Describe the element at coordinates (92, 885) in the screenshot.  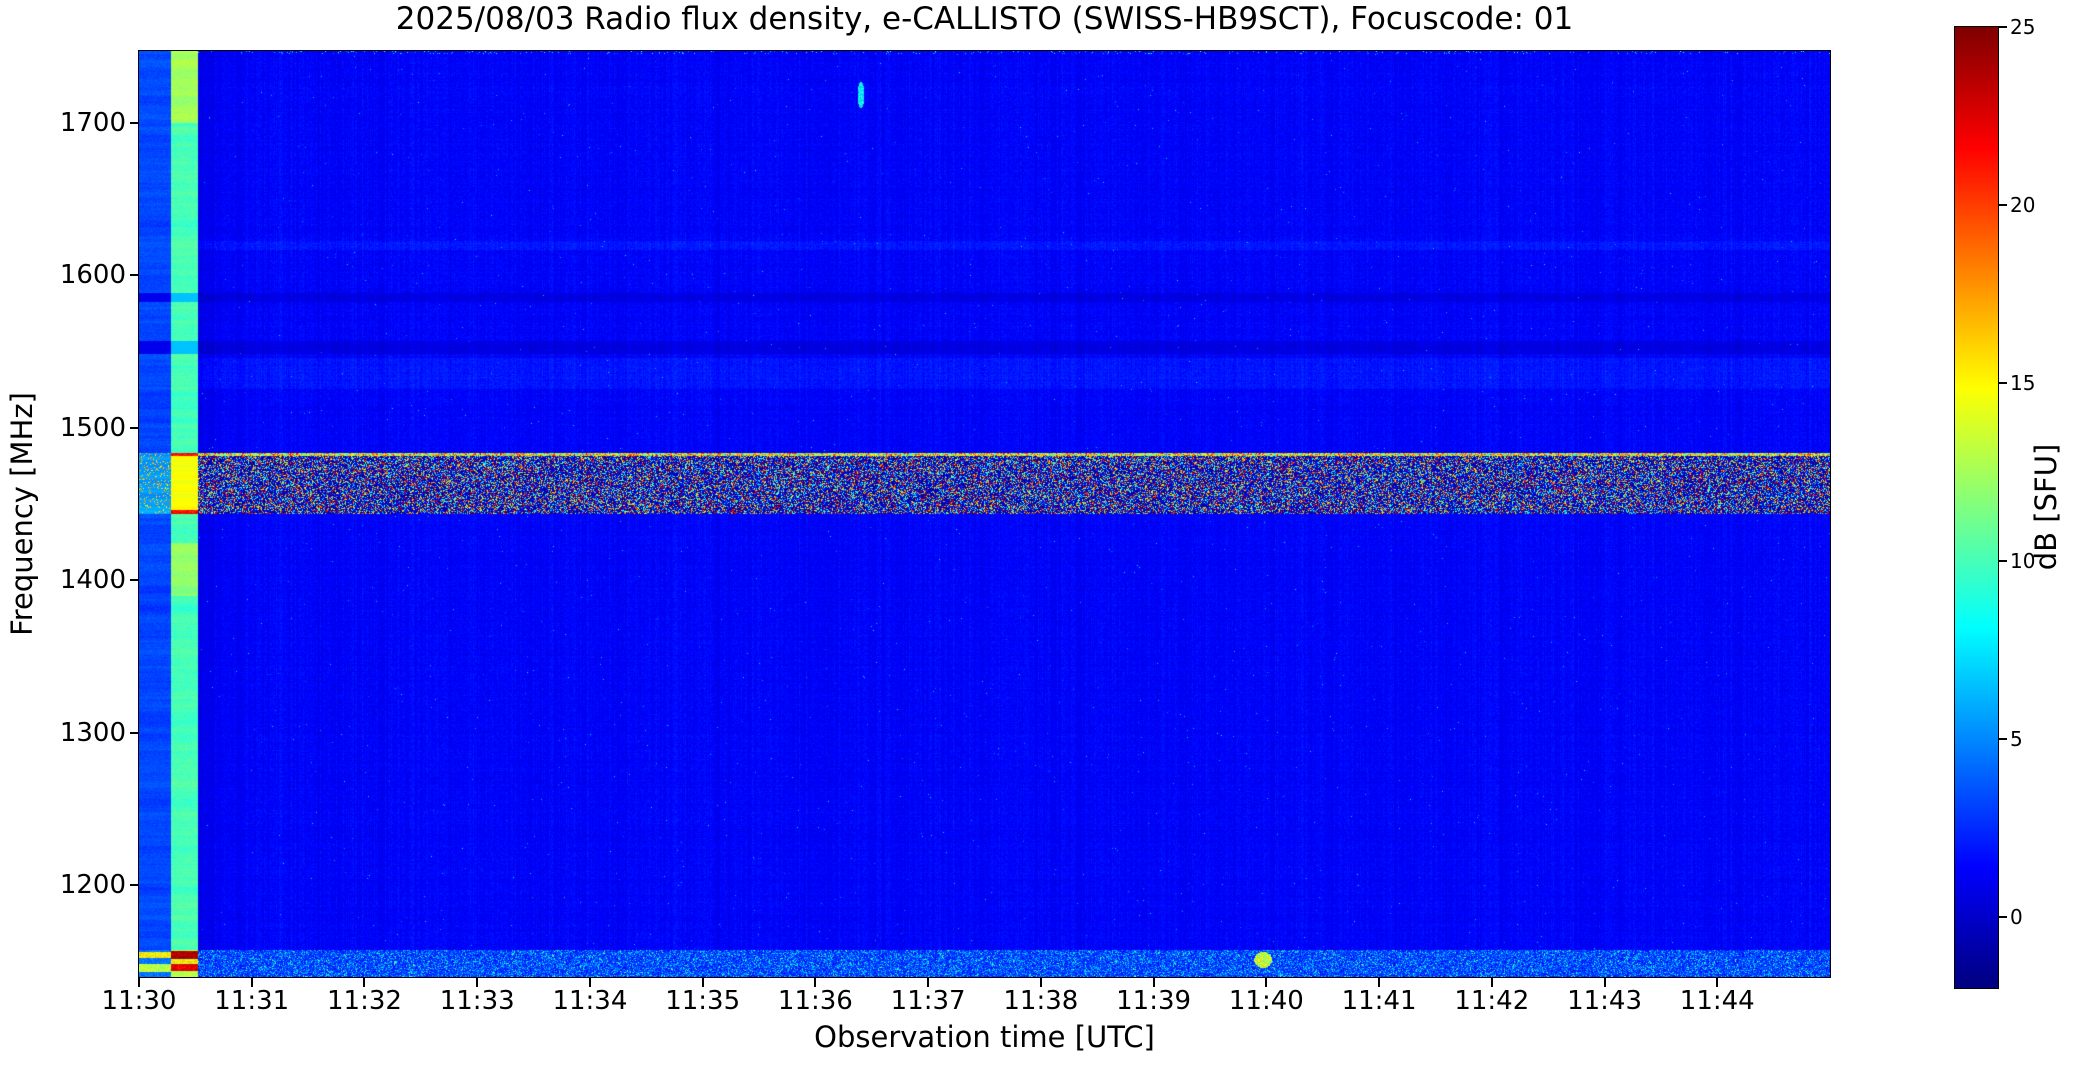
I see `y-tick-label: 1200` at that location.